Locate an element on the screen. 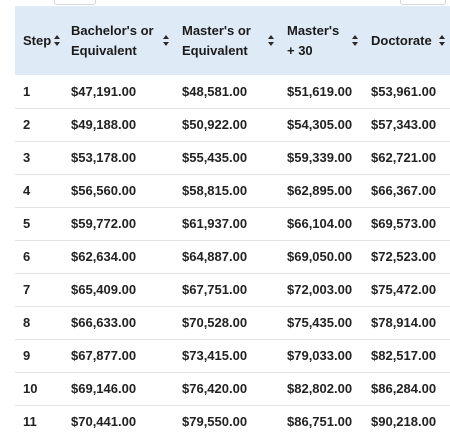 The width and height of the screenshot is (450, 438). column-header-bachelors: Bachelor's or Equivalent is located at coordinates (118, 40).